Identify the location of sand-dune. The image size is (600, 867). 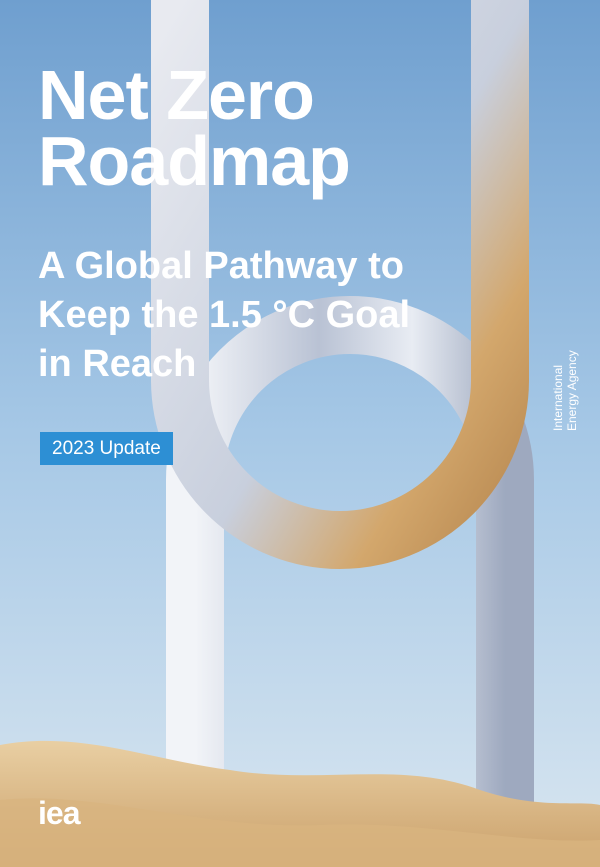
(300, 832).